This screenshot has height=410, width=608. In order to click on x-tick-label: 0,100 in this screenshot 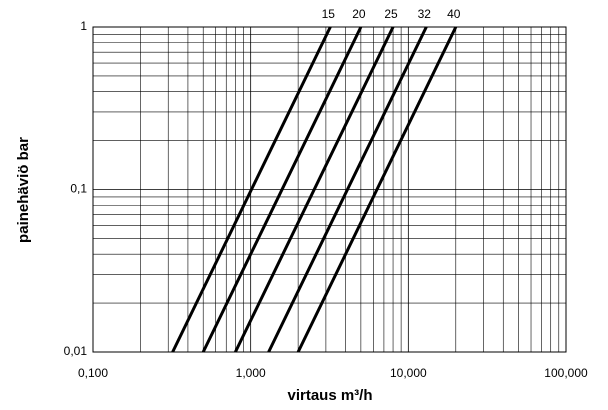, I will do `click(93, 373)`.